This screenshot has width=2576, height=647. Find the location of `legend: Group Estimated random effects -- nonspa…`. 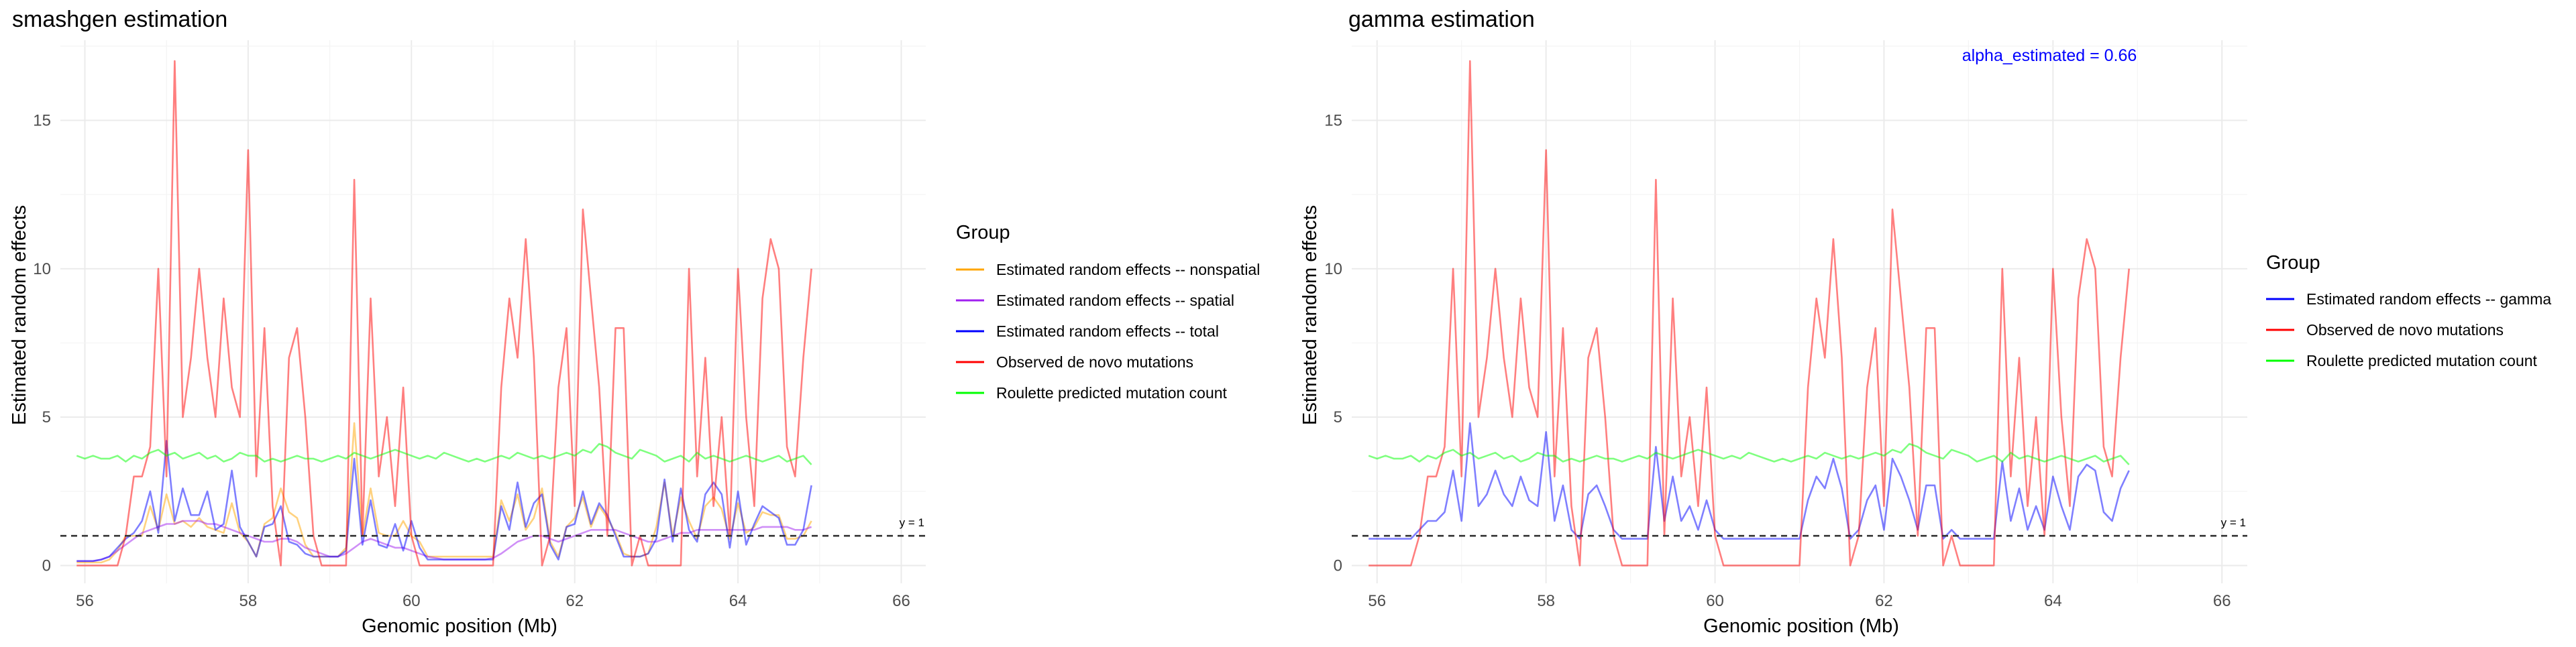

legend: Group Estimated random effects -- nonspa… is located at coordinates (1108, 312).